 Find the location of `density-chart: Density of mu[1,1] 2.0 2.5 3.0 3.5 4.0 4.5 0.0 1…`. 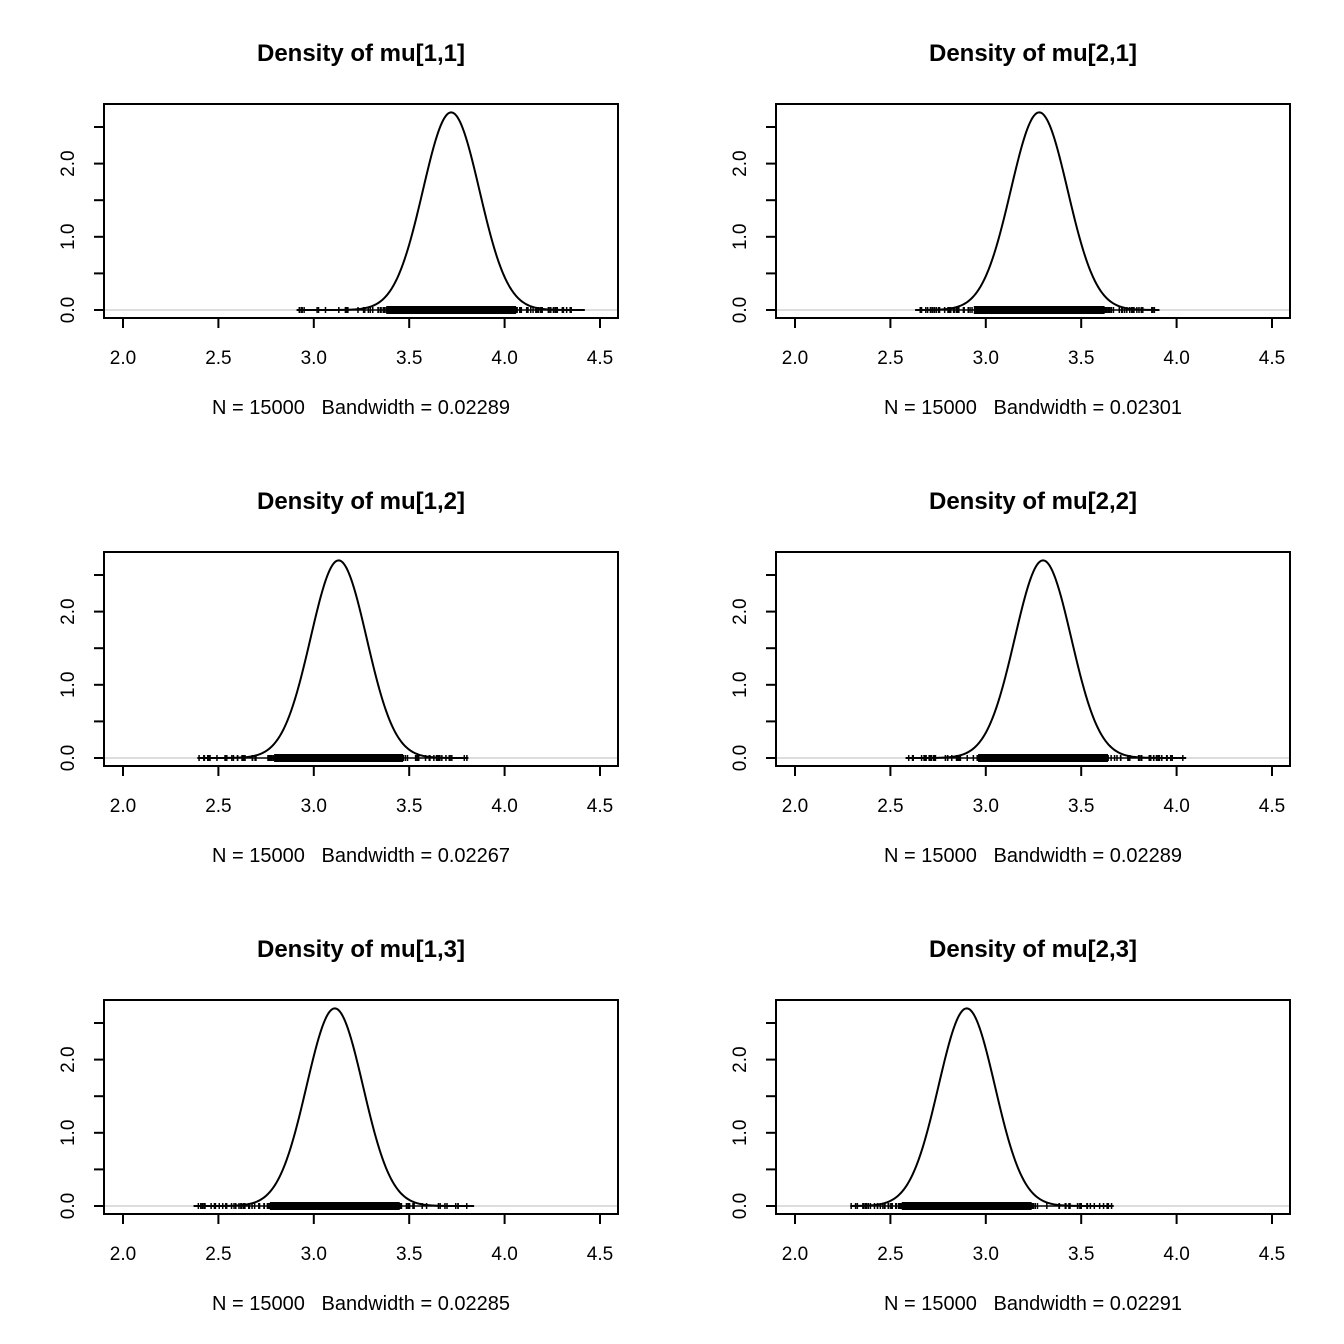

density-chart: Density of mu[1,1] 2.0 2.5 3.0 3.5 4.0 4.5 0.0 1… is located at coordinates (338, 229).